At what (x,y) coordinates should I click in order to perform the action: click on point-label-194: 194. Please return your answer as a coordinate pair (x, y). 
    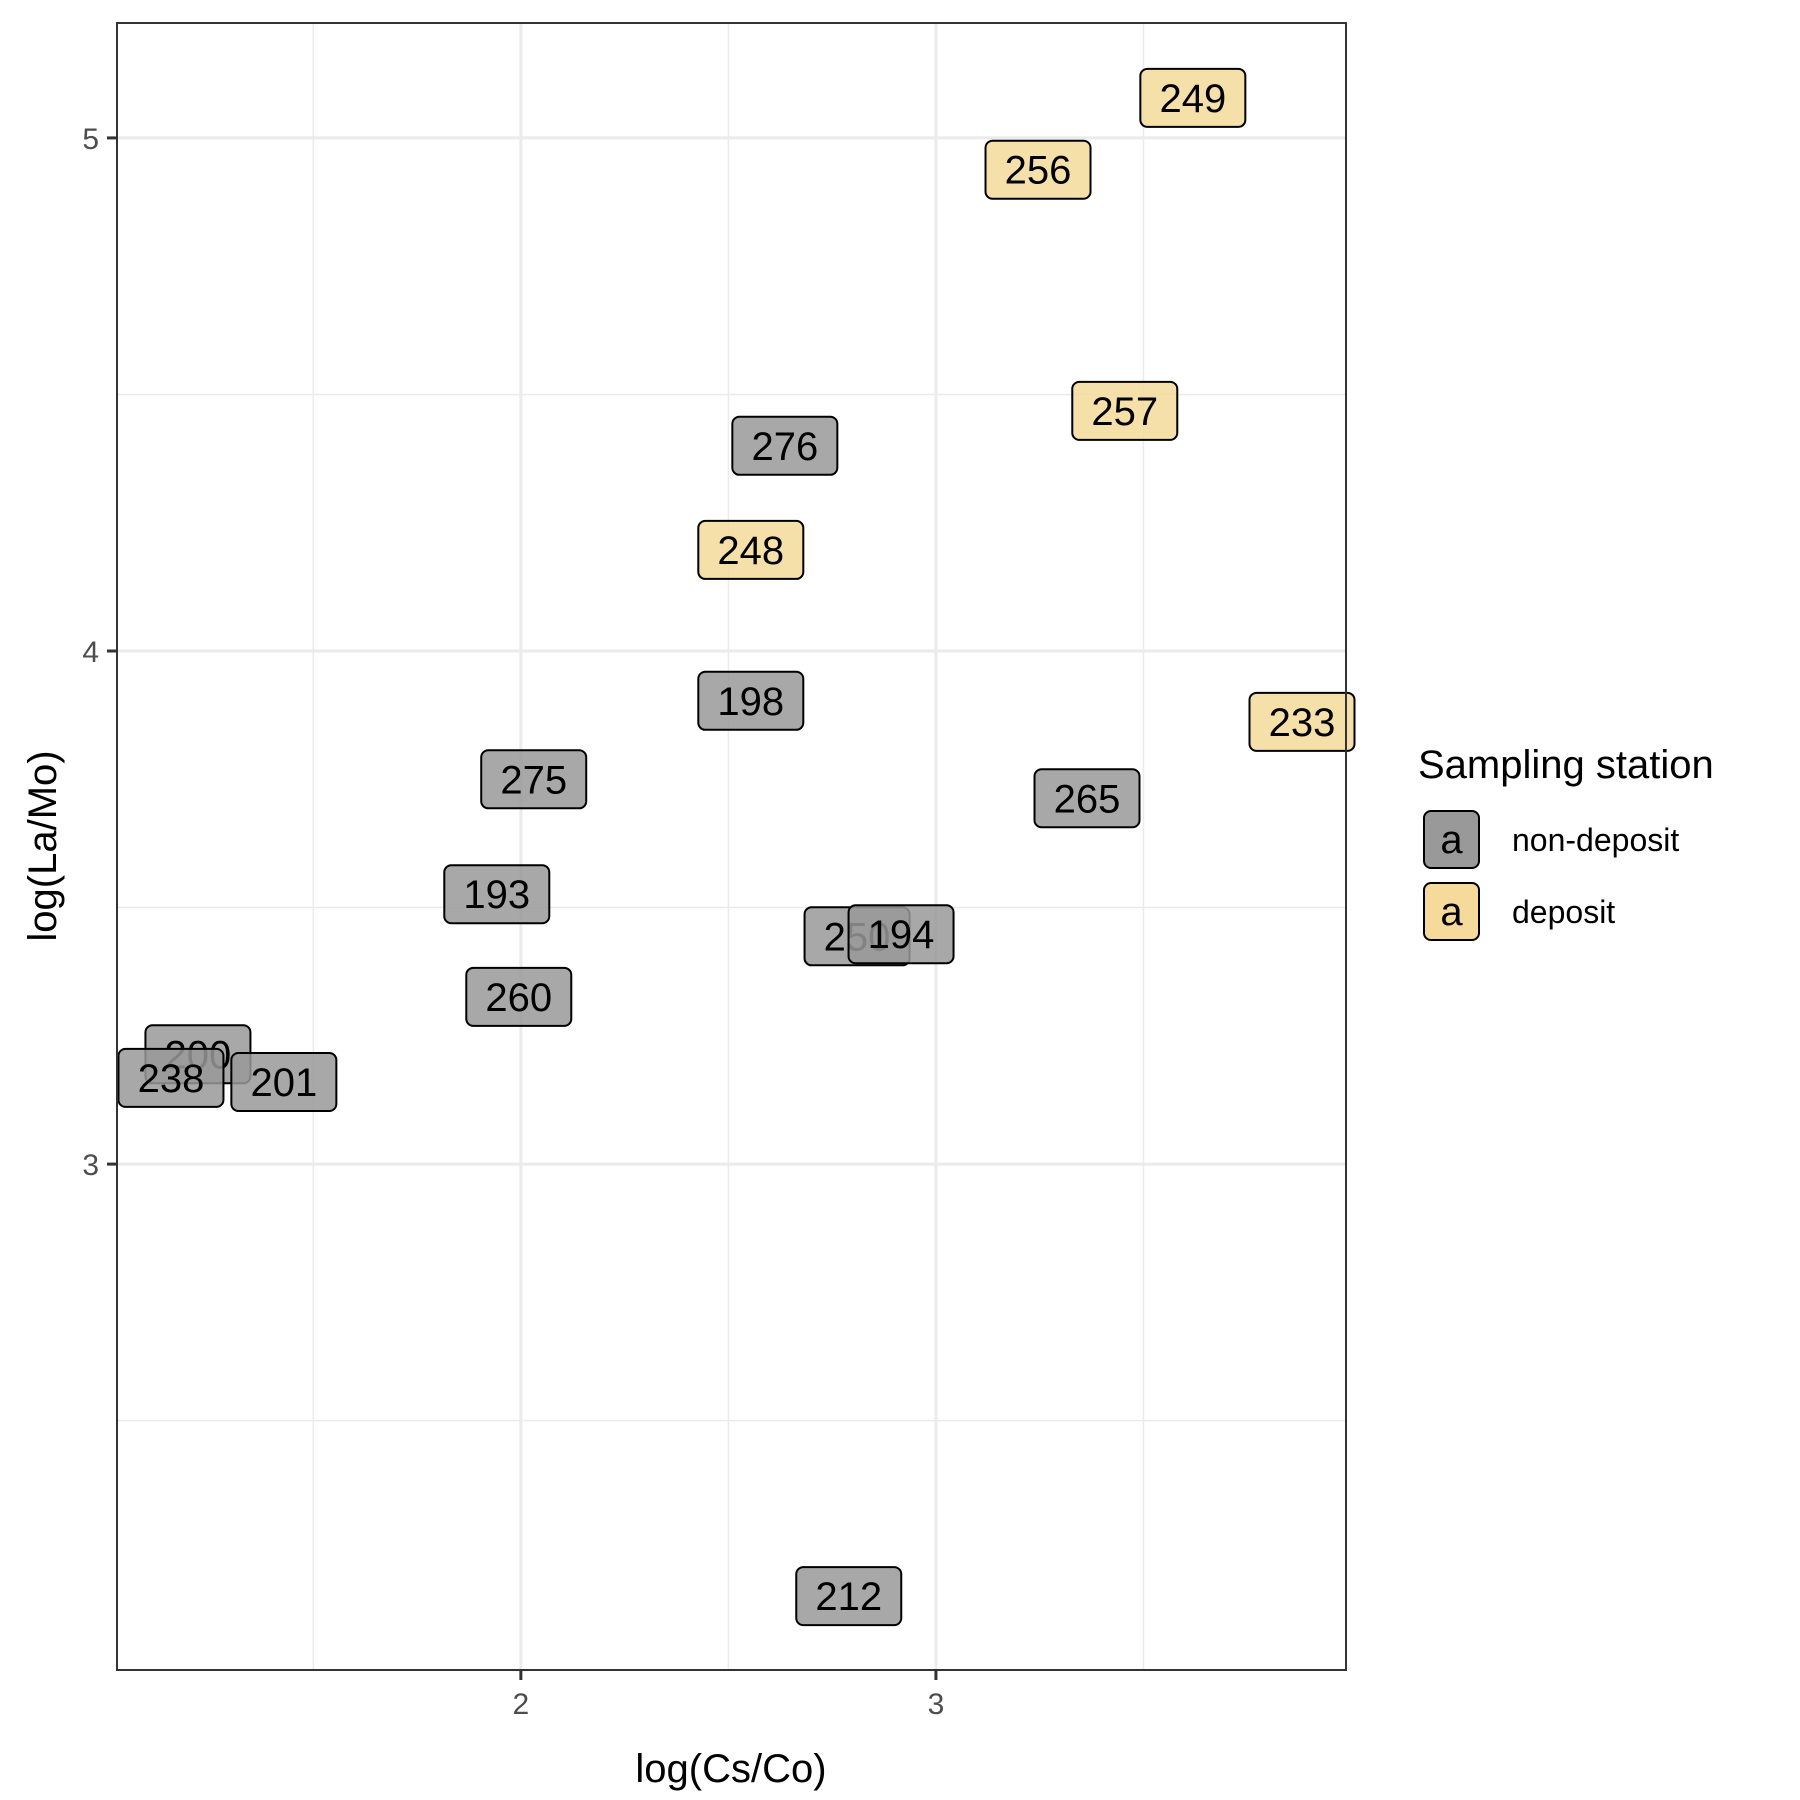
    Looking at the image, I should click on (901, 934).